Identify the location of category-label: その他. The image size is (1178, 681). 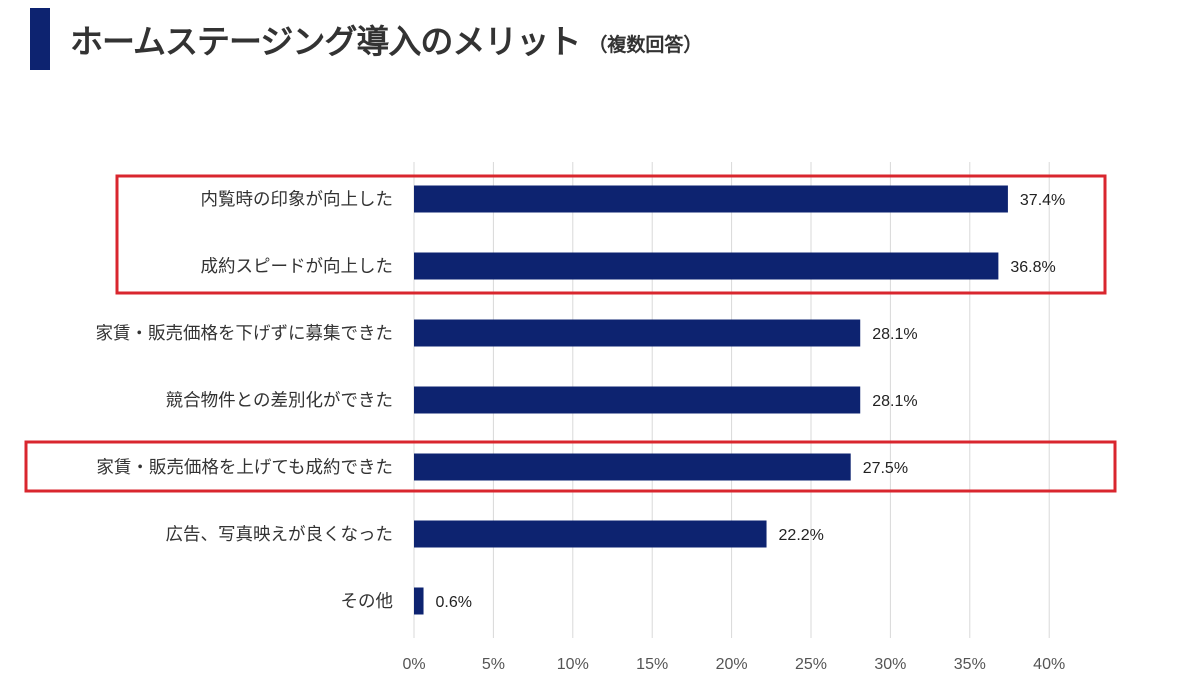
(367, 602).